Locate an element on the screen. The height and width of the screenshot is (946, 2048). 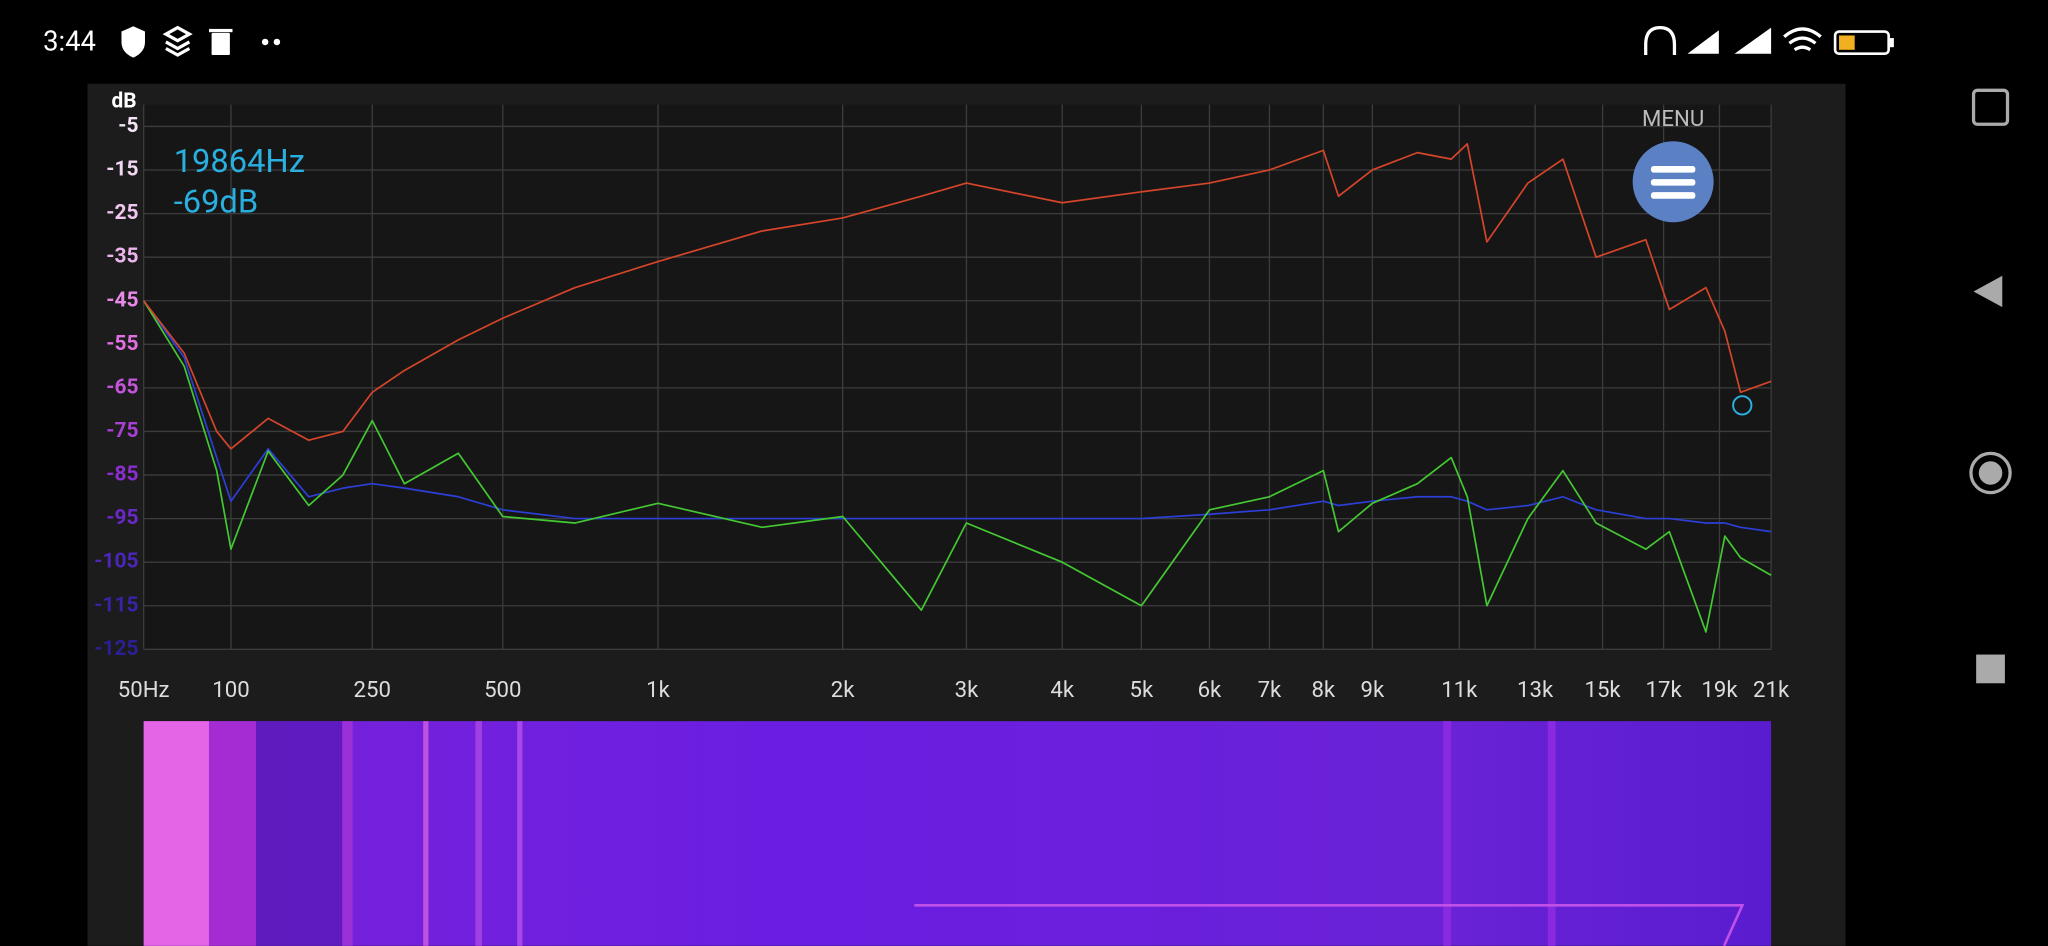
battery-percent: 41 is located at coordinates (1869, 42).